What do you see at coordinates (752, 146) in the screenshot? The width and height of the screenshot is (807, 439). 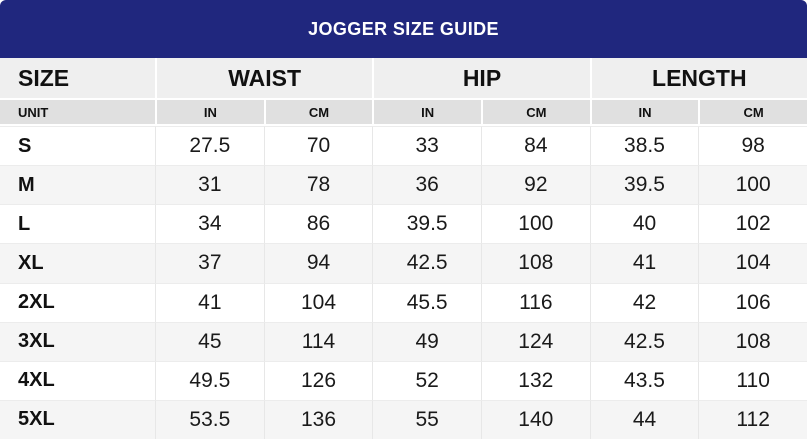 I see `value-cell: 98` at bounding box center [752, 146].